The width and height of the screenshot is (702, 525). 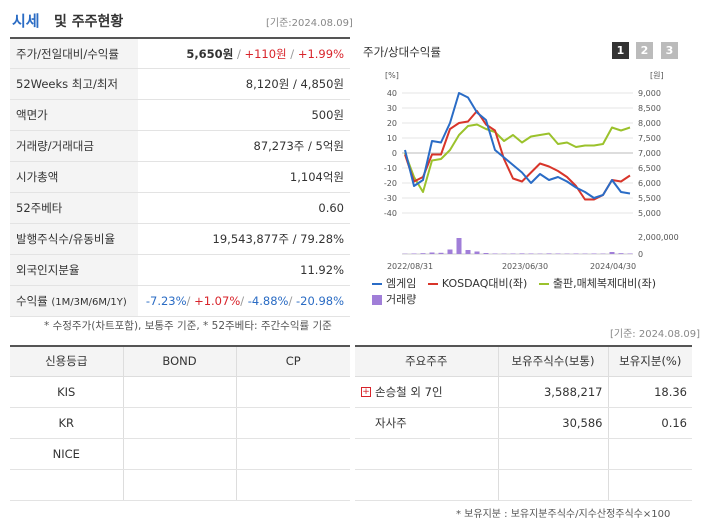 I want to click on left-tick-label: 10, so click(x=392, y=138).